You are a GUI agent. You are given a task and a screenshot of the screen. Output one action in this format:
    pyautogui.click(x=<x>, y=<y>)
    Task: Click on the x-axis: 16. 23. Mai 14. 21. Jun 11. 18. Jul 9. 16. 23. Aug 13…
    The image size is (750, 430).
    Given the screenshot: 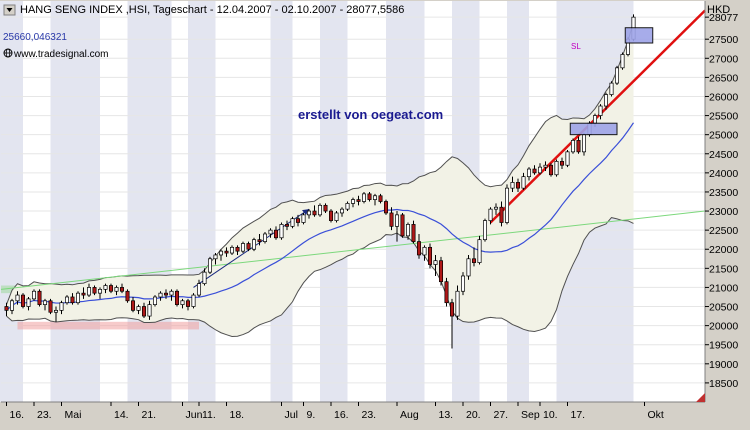 What is the action you would take?
    pyautogui.click(x=353, y=411)
    